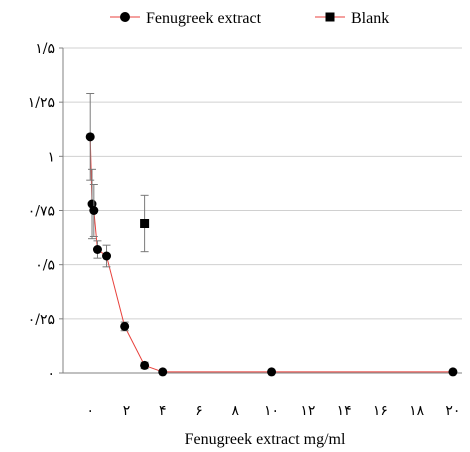 This screenshot has height=452, width=470. What do you see at coordinates (330, 17) in the screenshot?
I see `legend-marker-blank` at bounding box center [330, 17].